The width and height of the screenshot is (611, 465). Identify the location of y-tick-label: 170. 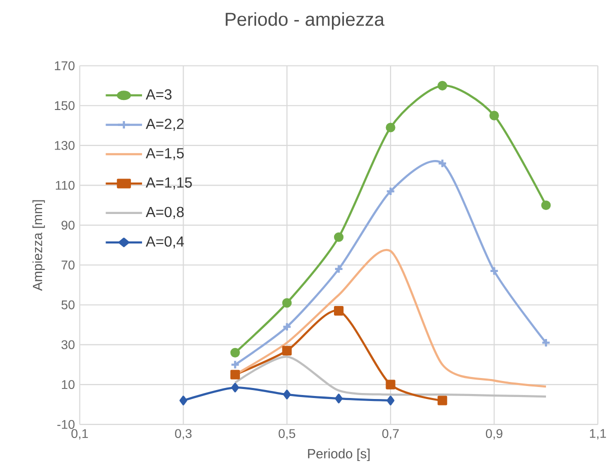
(64, 65).